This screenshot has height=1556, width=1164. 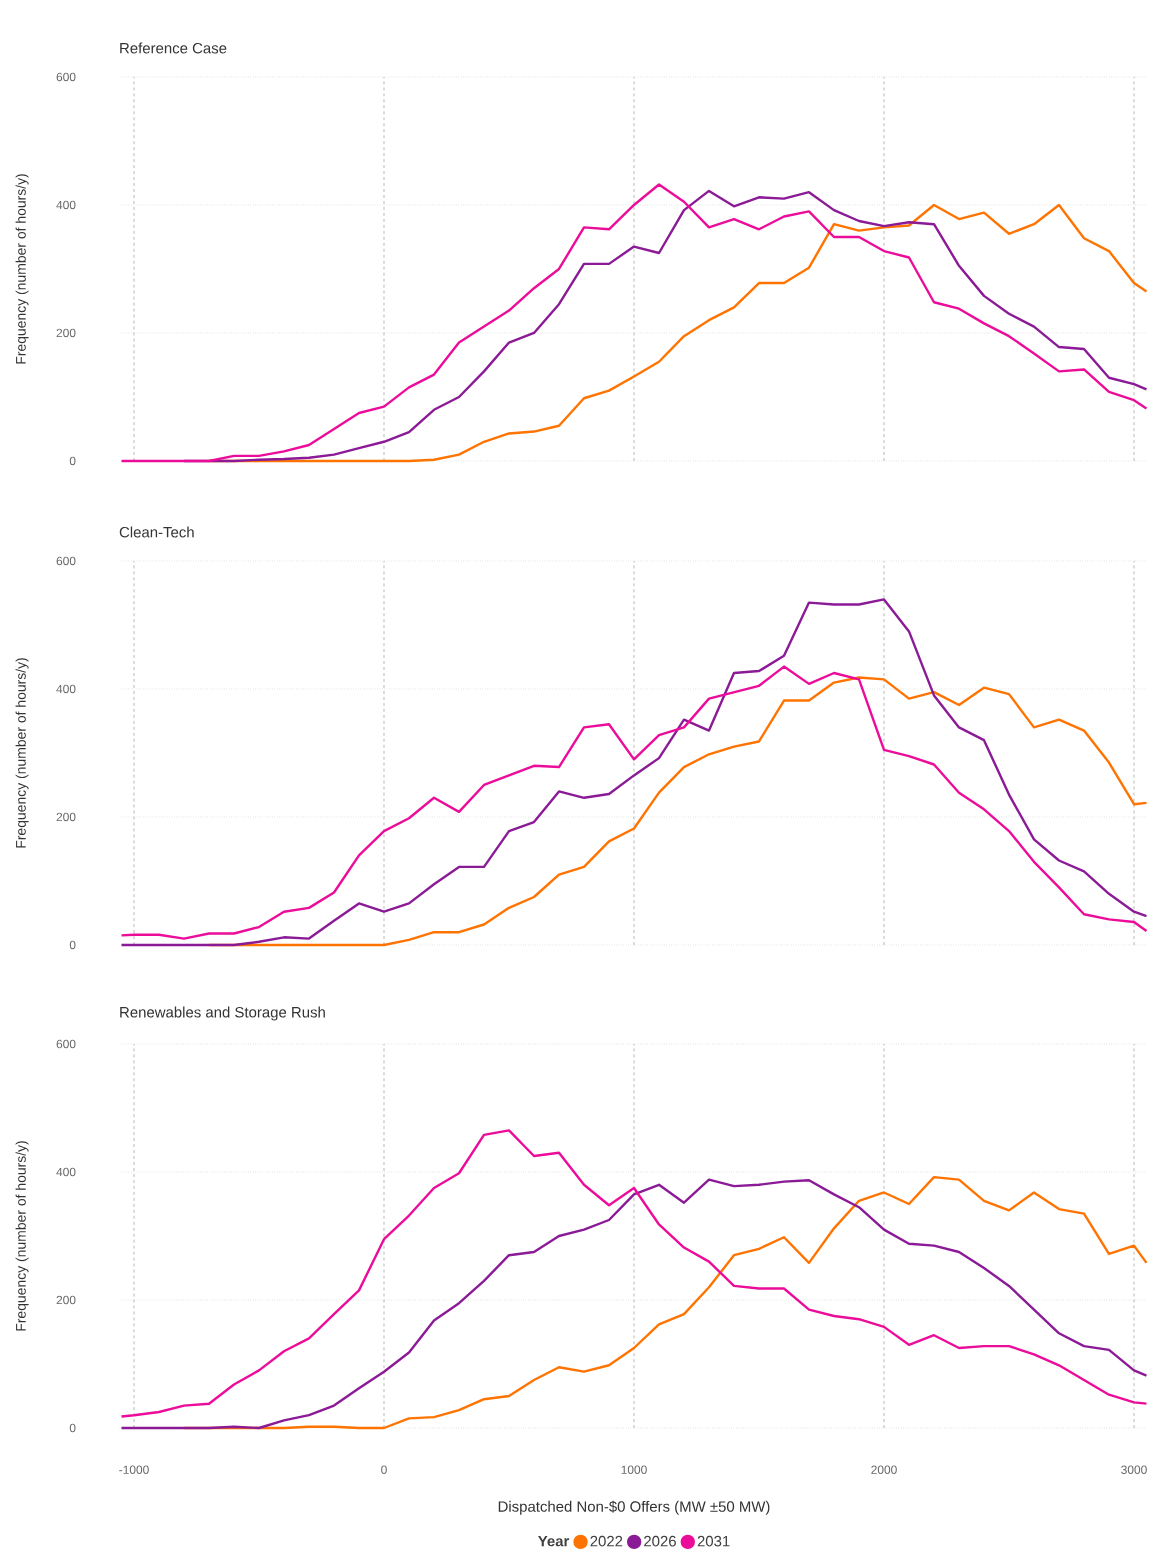 What do you see at coordinates (156, 532) in the screenshot?
I see `chart-title: Clean-Tech` at bounding box center [156, 532].